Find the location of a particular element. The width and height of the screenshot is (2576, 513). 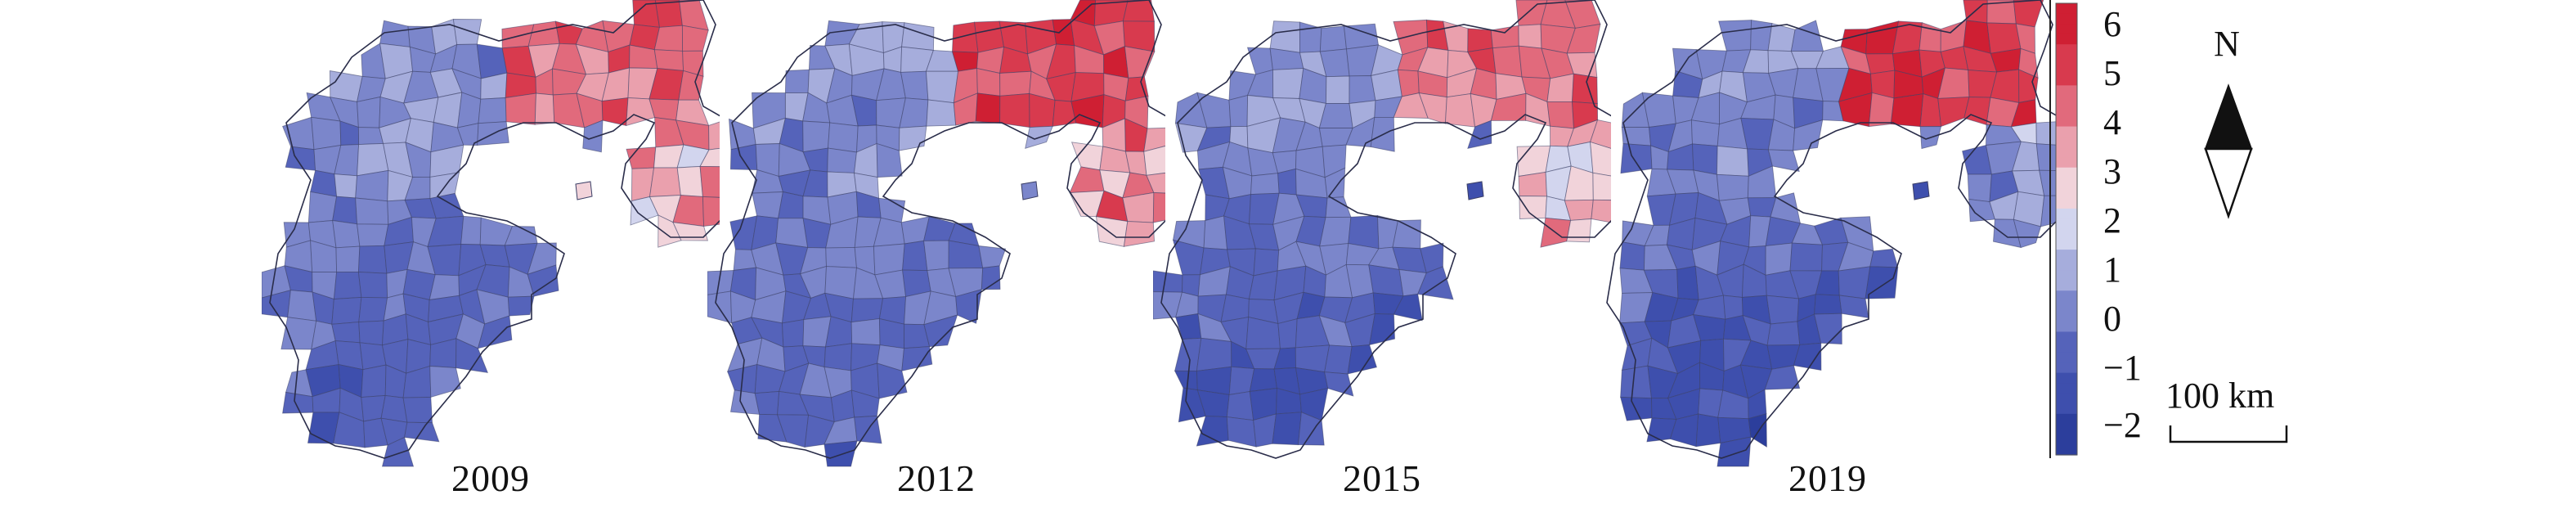

legend-tick: −1 is located at coordinates (2122, 368).